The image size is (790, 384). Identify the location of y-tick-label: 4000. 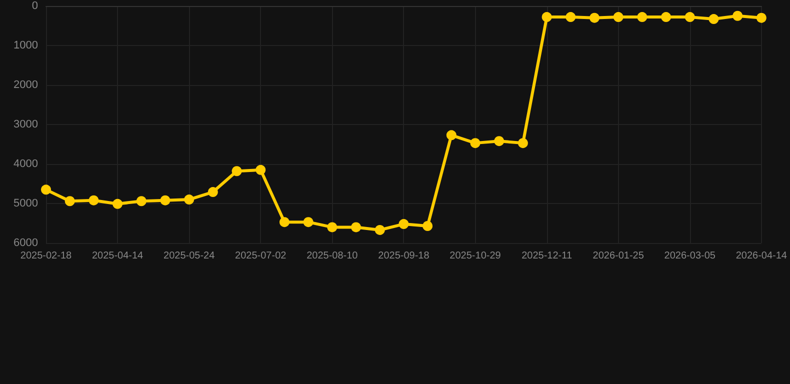
(26, 164).